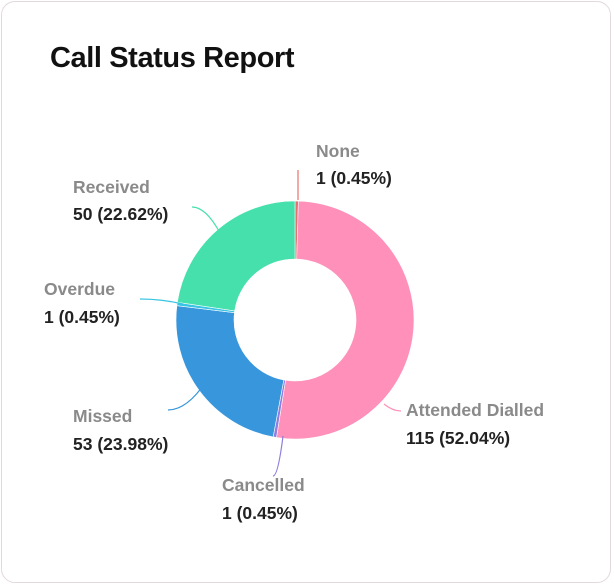 Image resolution: width=614 pixels, height=586 pixels. Describe the element at coordinates (475, 410) in the screenshot. I see `slice-label-attended-dialled: Attended Dialled` at that location.